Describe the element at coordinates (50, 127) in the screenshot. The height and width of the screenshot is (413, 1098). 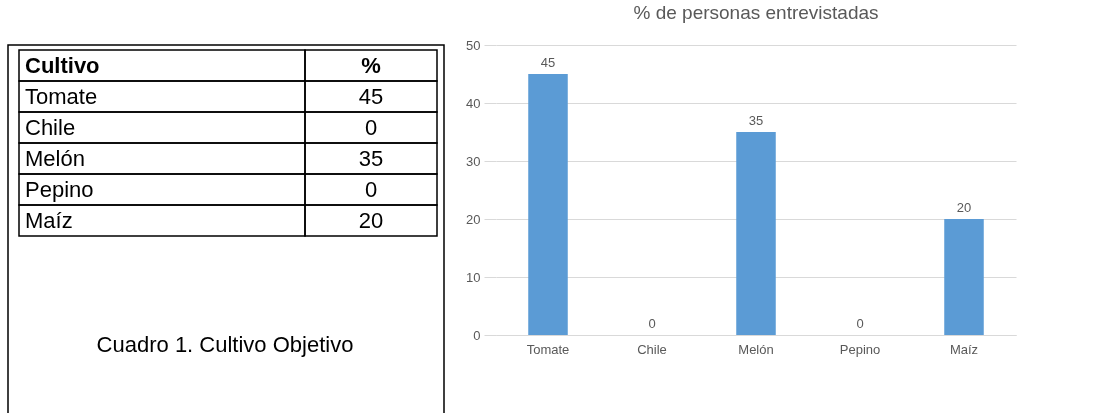
I see `category-label: Chile` at that location.